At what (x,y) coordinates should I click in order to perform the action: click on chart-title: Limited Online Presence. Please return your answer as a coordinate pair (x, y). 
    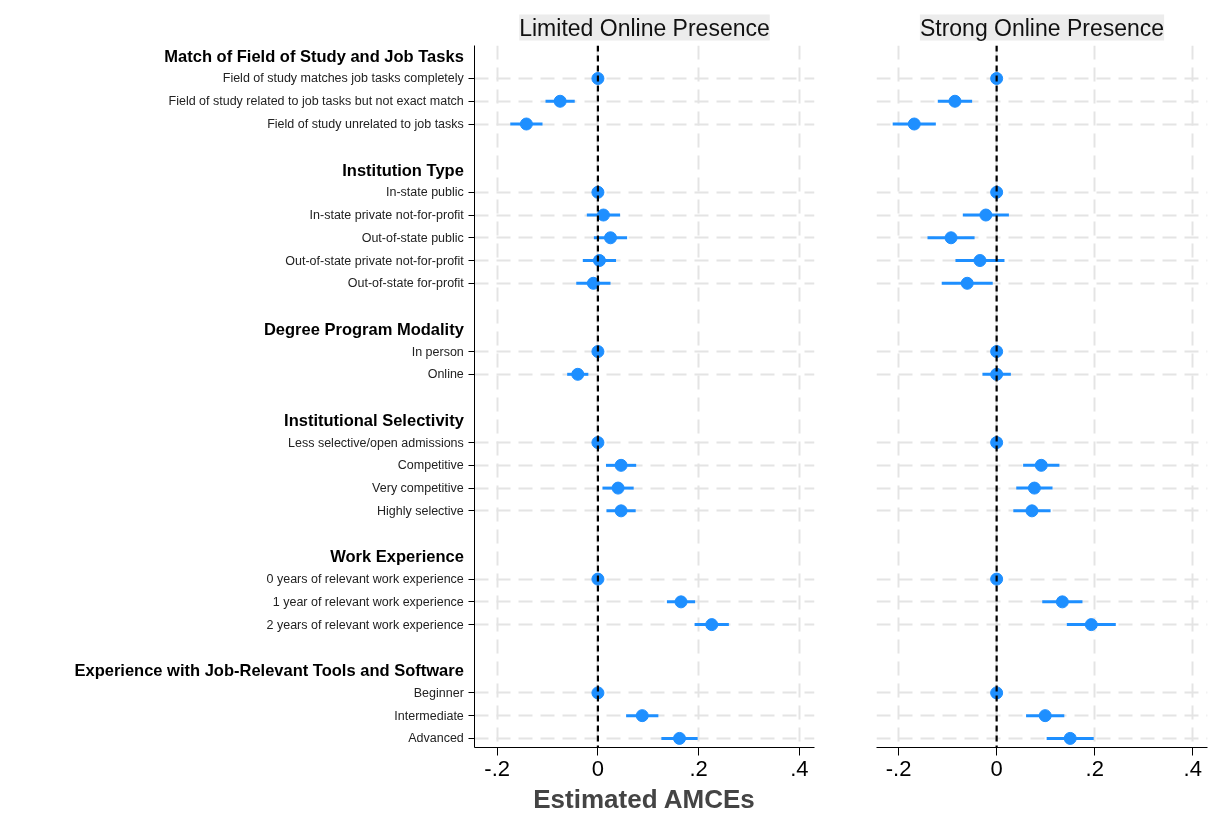
    Looking at the image, I should click on (644, 27).